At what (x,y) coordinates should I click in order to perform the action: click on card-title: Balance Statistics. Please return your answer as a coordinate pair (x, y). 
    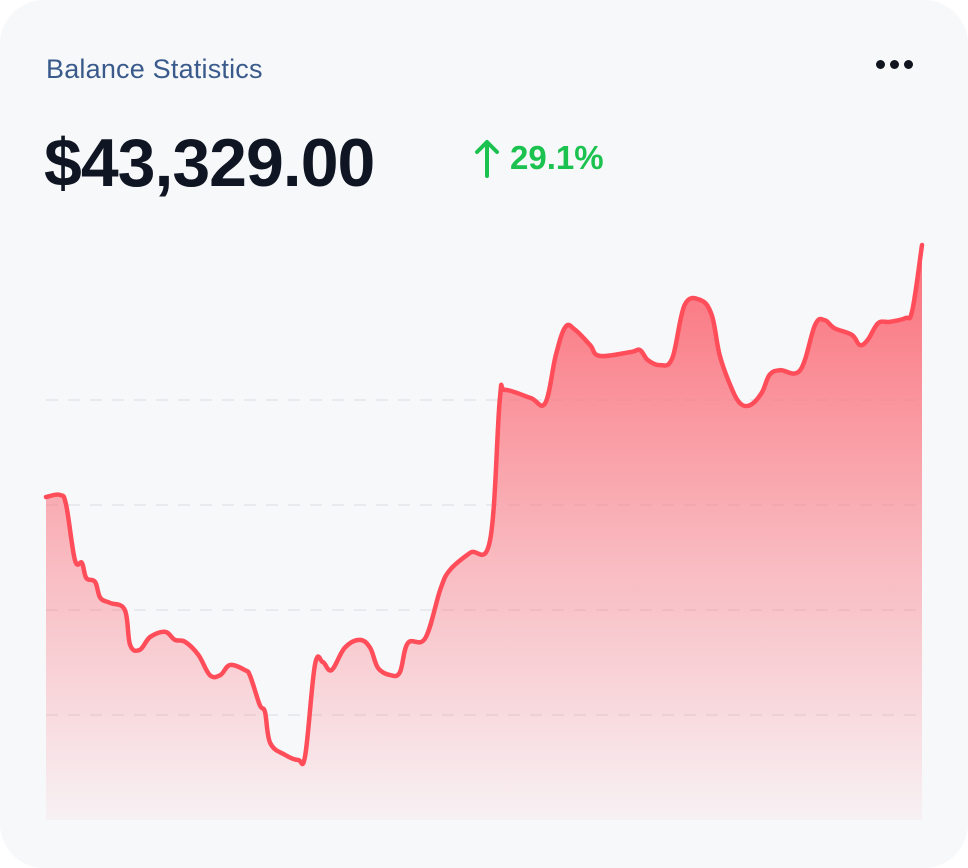
    Looking at the image, I should click on (154, 69).